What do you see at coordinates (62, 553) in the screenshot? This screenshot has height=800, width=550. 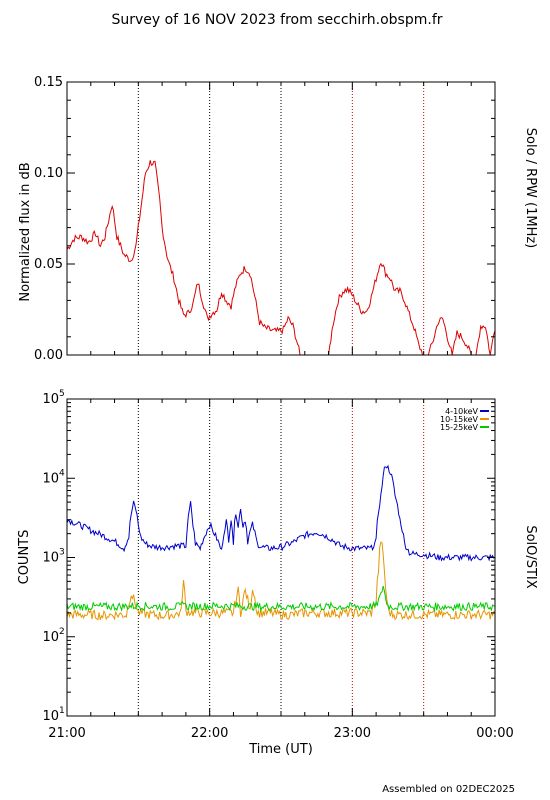 I see `y-tick-exponent: 3` at bounding box center [62, 553].